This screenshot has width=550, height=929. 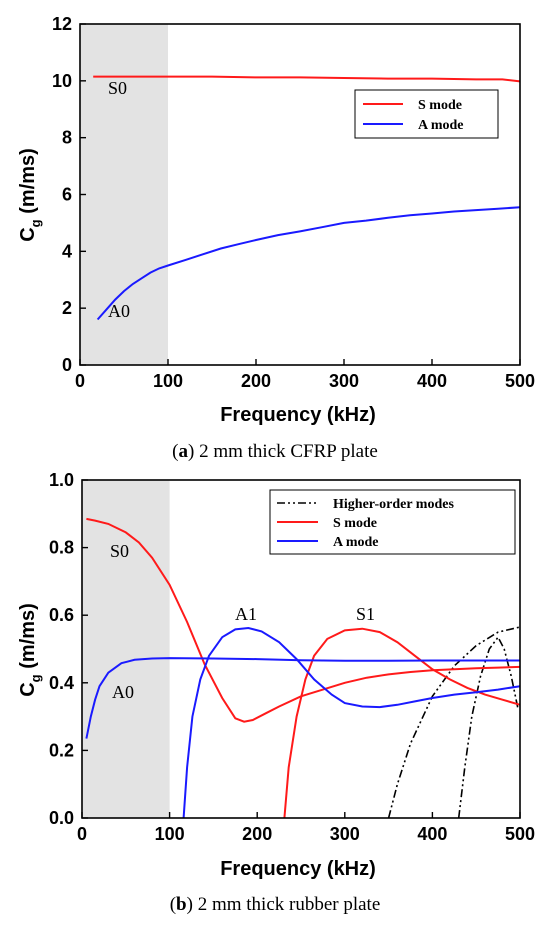 What do you see at coordinates (28, 234) in the screenshot?
I see `panel-a-y-axis-title-main: C` at bounding box center [28, 234].